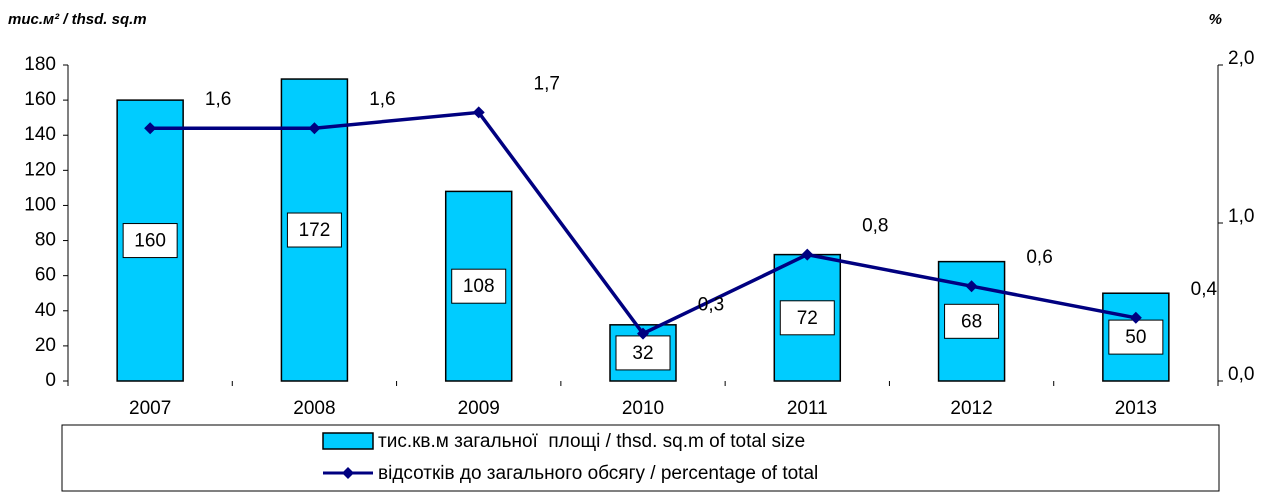  I want to click on y-tick-label: 140, so click(40, 134).